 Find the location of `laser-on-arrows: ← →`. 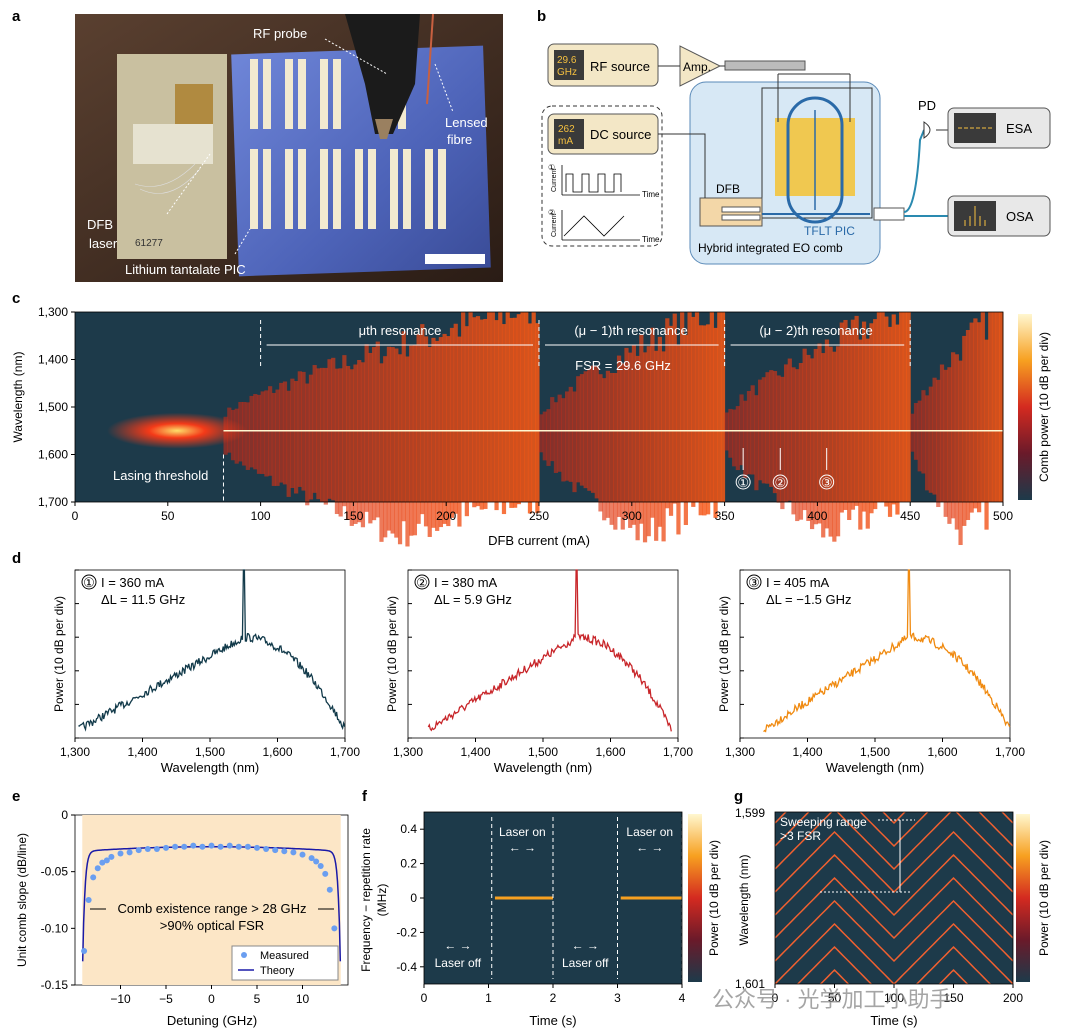

laser-on-arrows: ← → is located at coordinates (649, 848).